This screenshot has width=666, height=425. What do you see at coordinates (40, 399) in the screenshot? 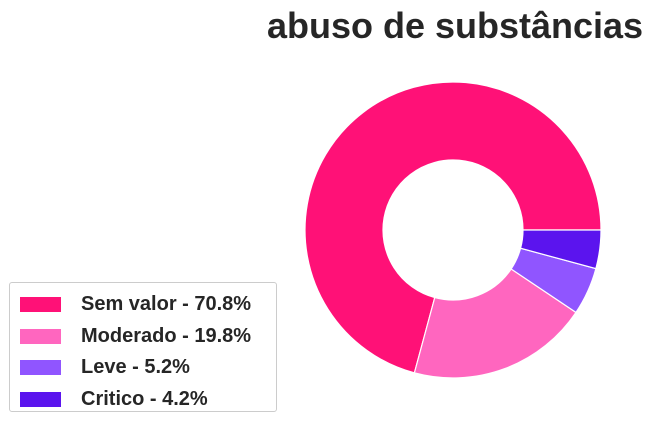
I see `legend-swatch-critico` at bounding box center [40, 399].